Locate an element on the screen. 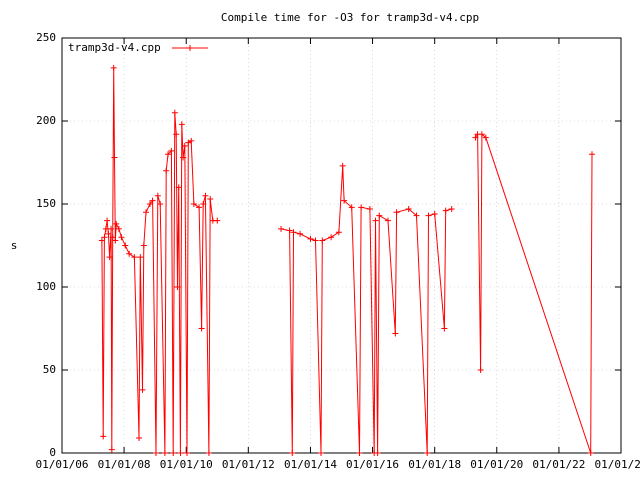 This screenshot has width=640, height=480. x-tick-label: 01/01/14 is located at coordinates (310, 464).